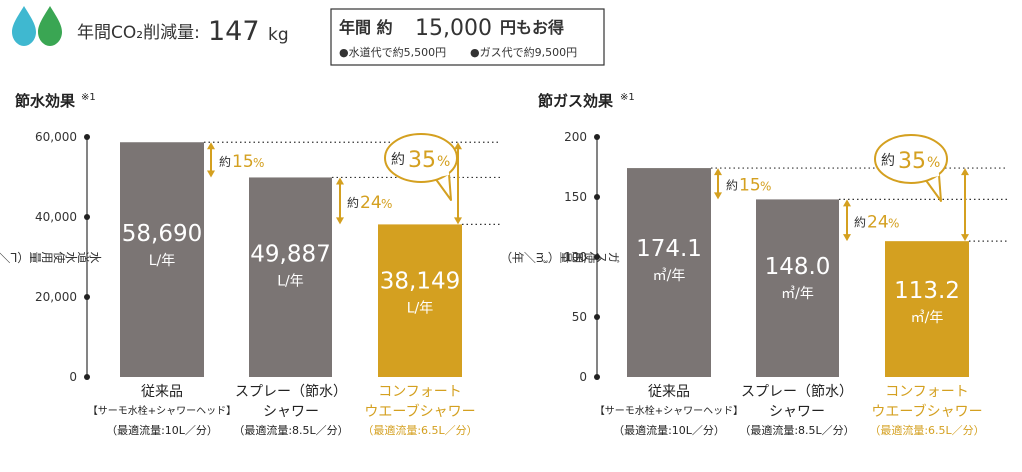  What do you see at coordinates (798, 267) in the screenshot?
I see `bar-value-label: 148.0` at bounding box center [798, 267].